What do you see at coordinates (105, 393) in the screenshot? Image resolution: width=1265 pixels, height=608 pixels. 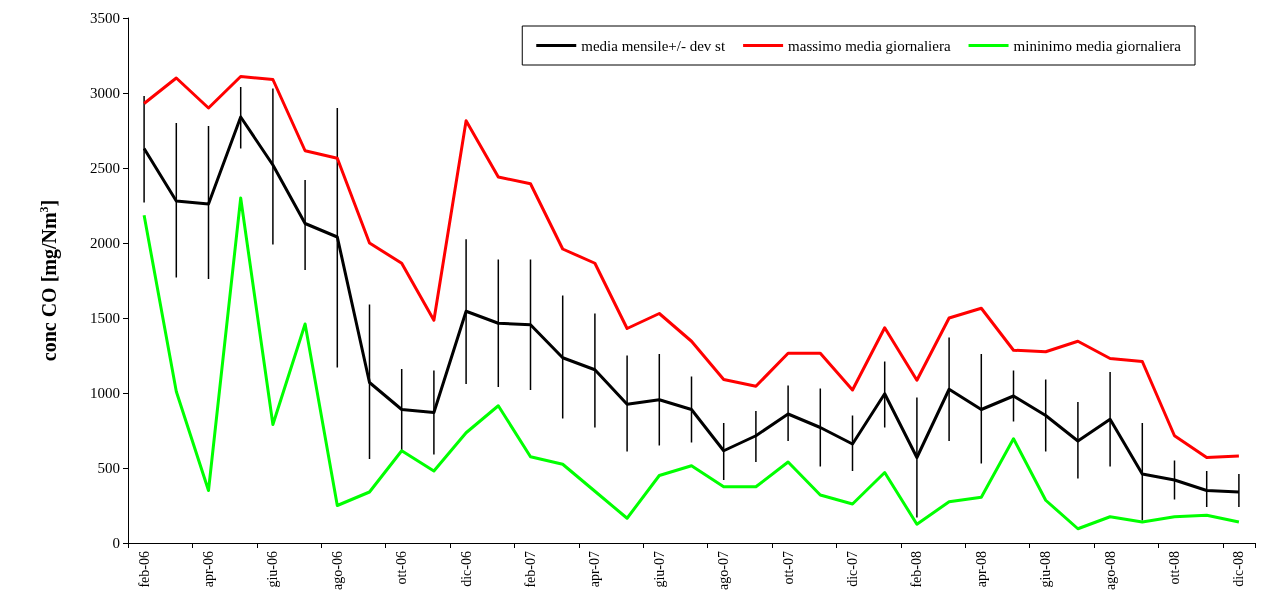 I see `y-tick-label: 1000` at bounding box center [105, 393].